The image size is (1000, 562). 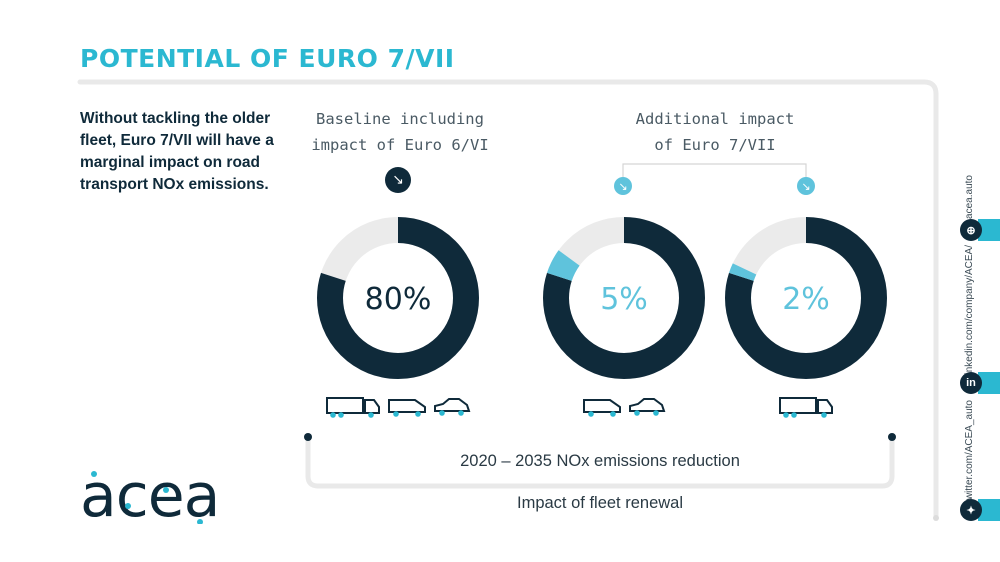 What do you see at coordinates (600, 503) in the screenshot?
I see `fleet-renewal-label: Impact of fleet renewal` at bounding box center [600, 503].